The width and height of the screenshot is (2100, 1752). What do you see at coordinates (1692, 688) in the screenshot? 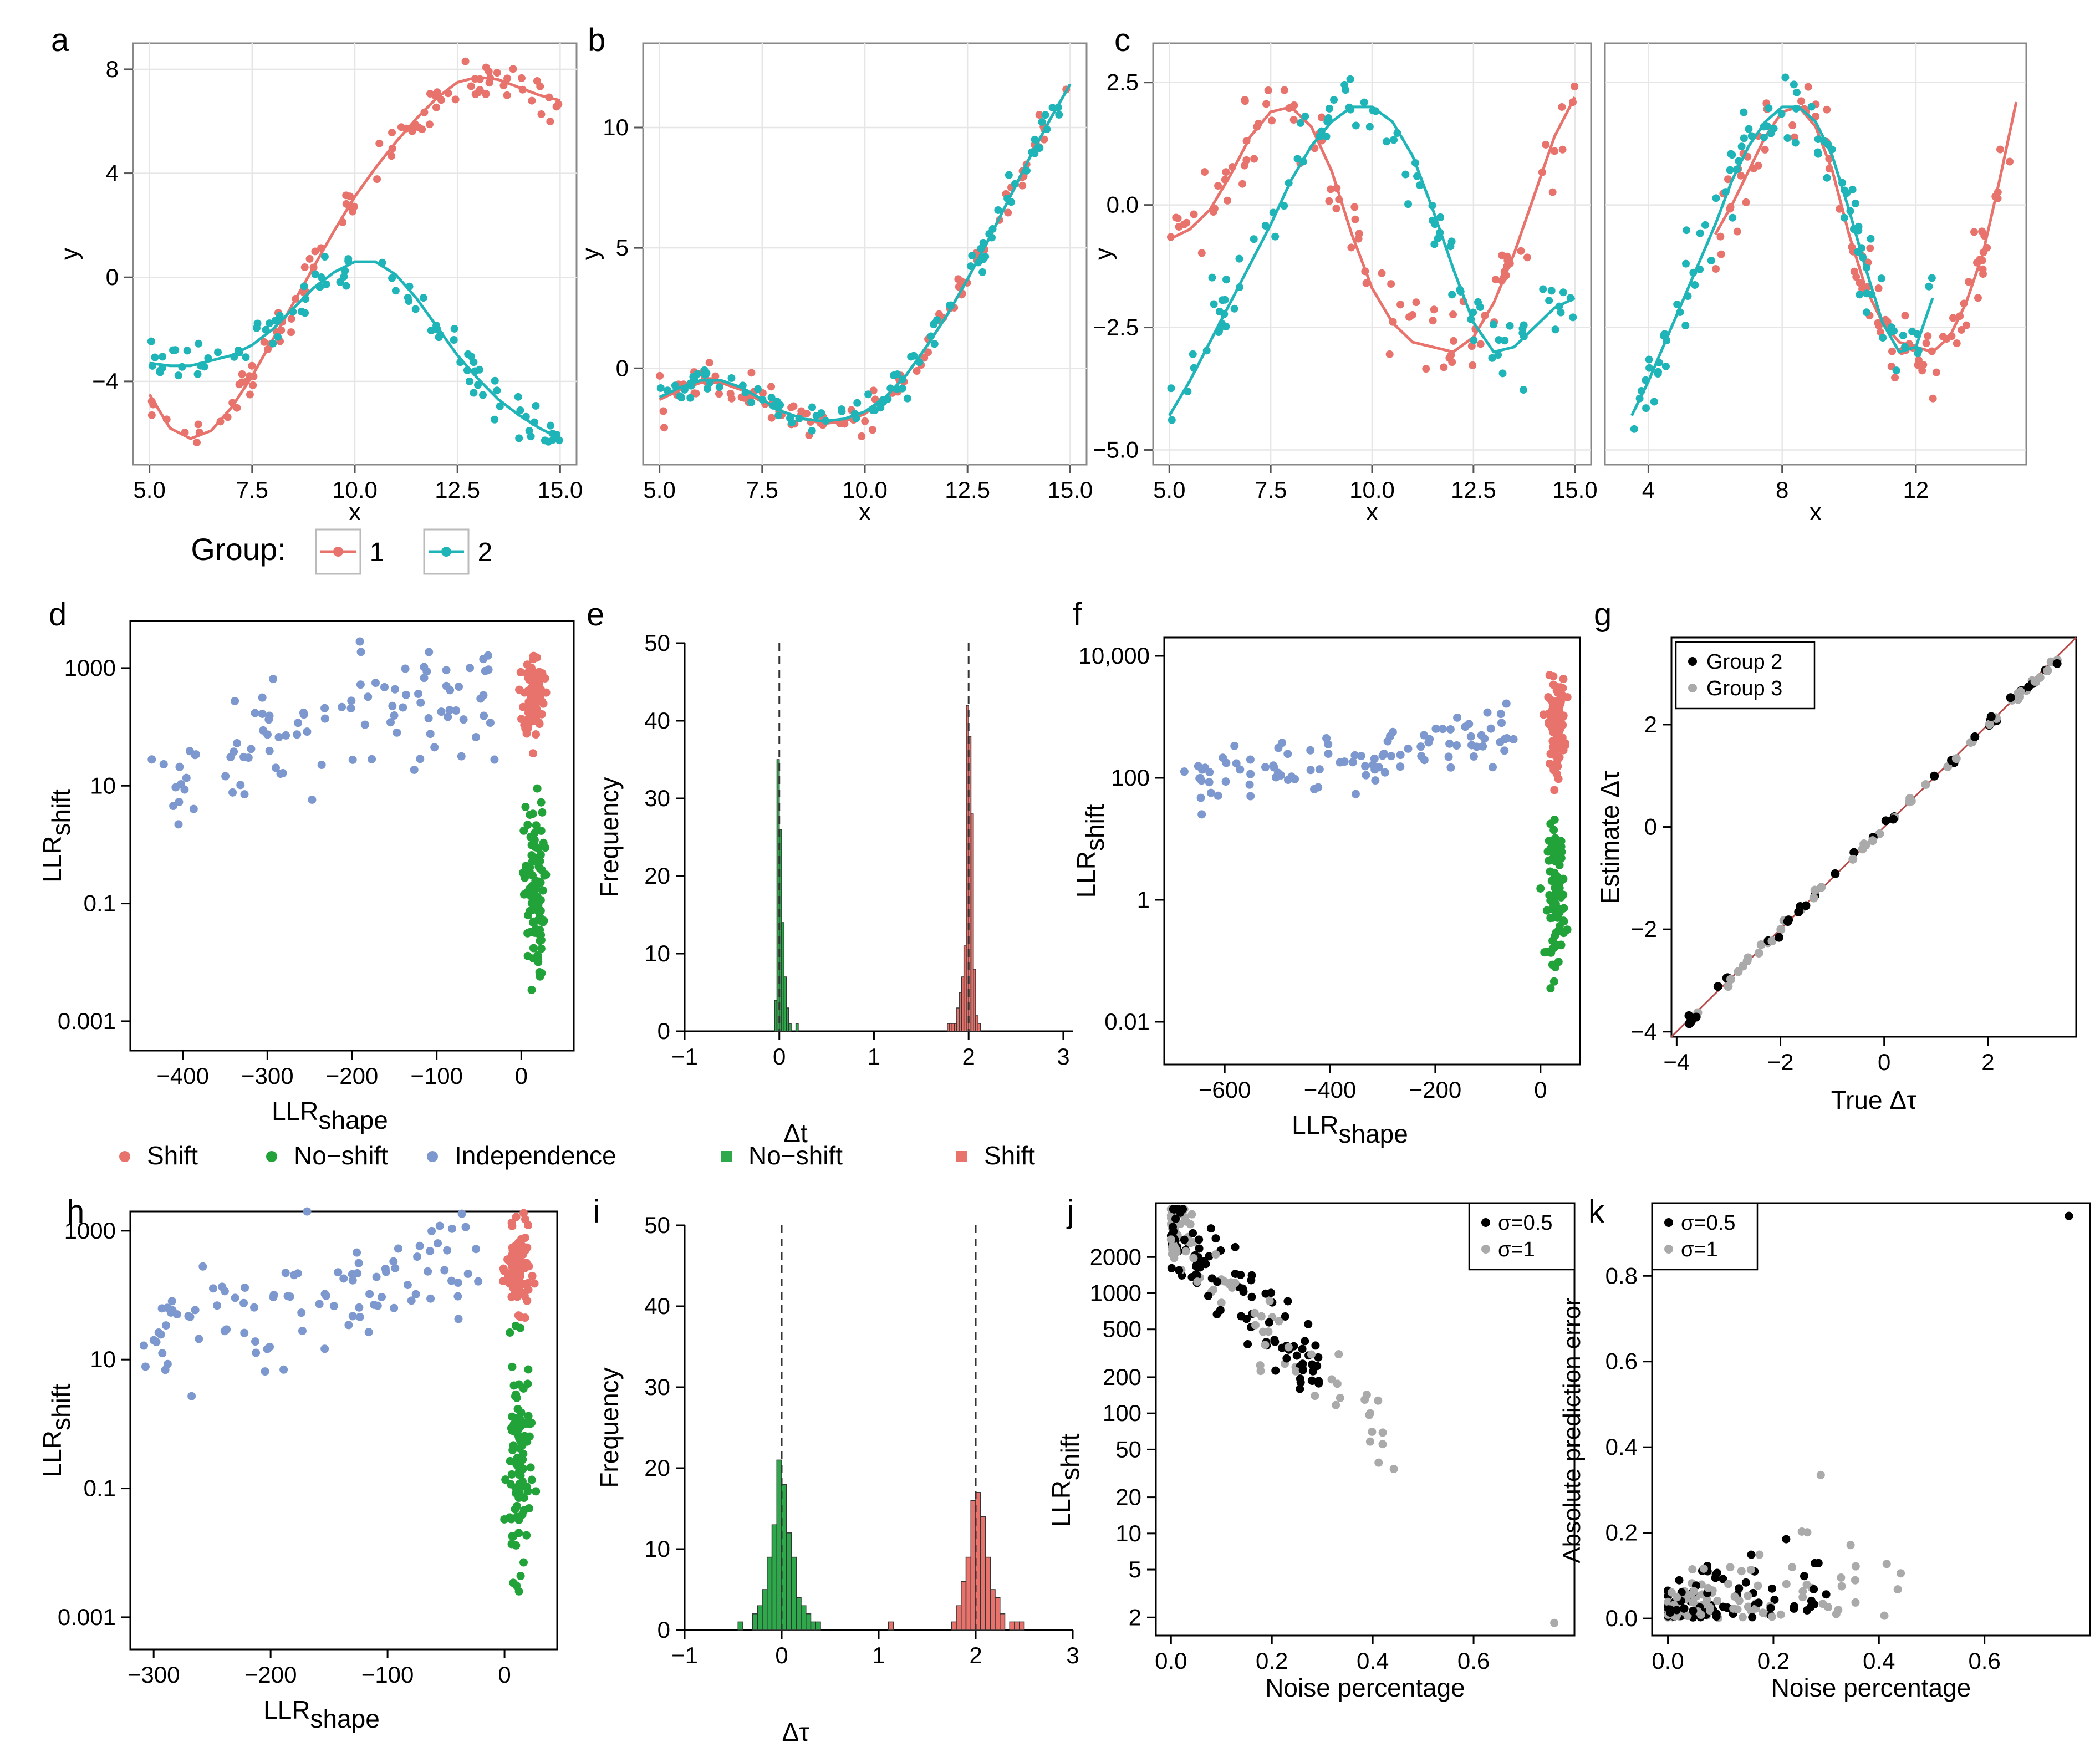
I see `legend-marker` at bounding box center [1692, 688].